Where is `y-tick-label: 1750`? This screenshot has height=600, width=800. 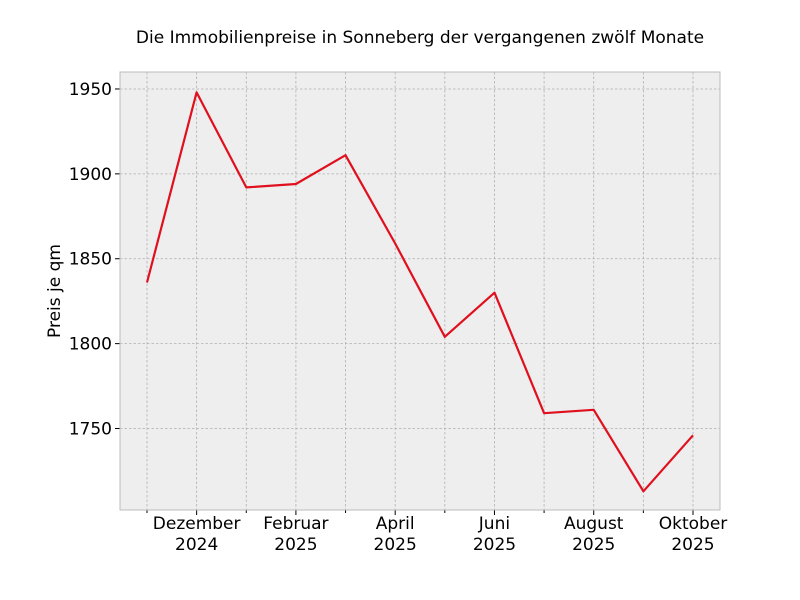
y-tick-label: 1750 is located at coordinates (90, 430).